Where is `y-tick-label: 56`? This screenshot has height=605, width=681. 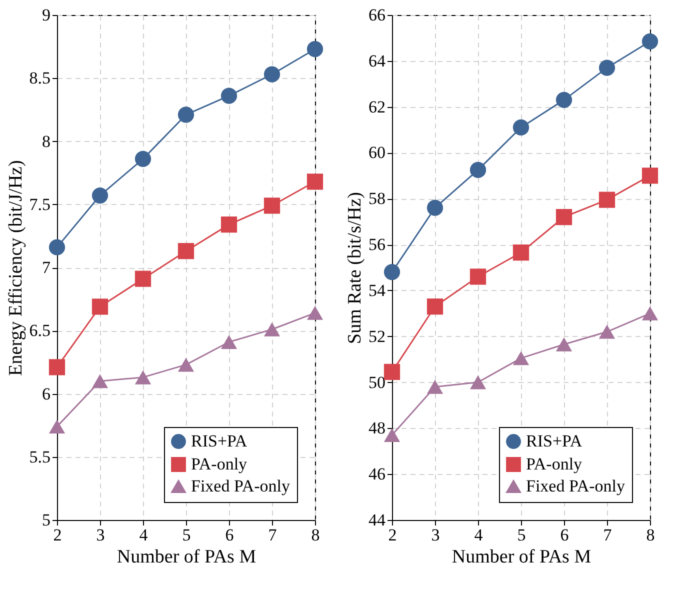 y-tick-label: 56 is located at coordinates (377, 244).